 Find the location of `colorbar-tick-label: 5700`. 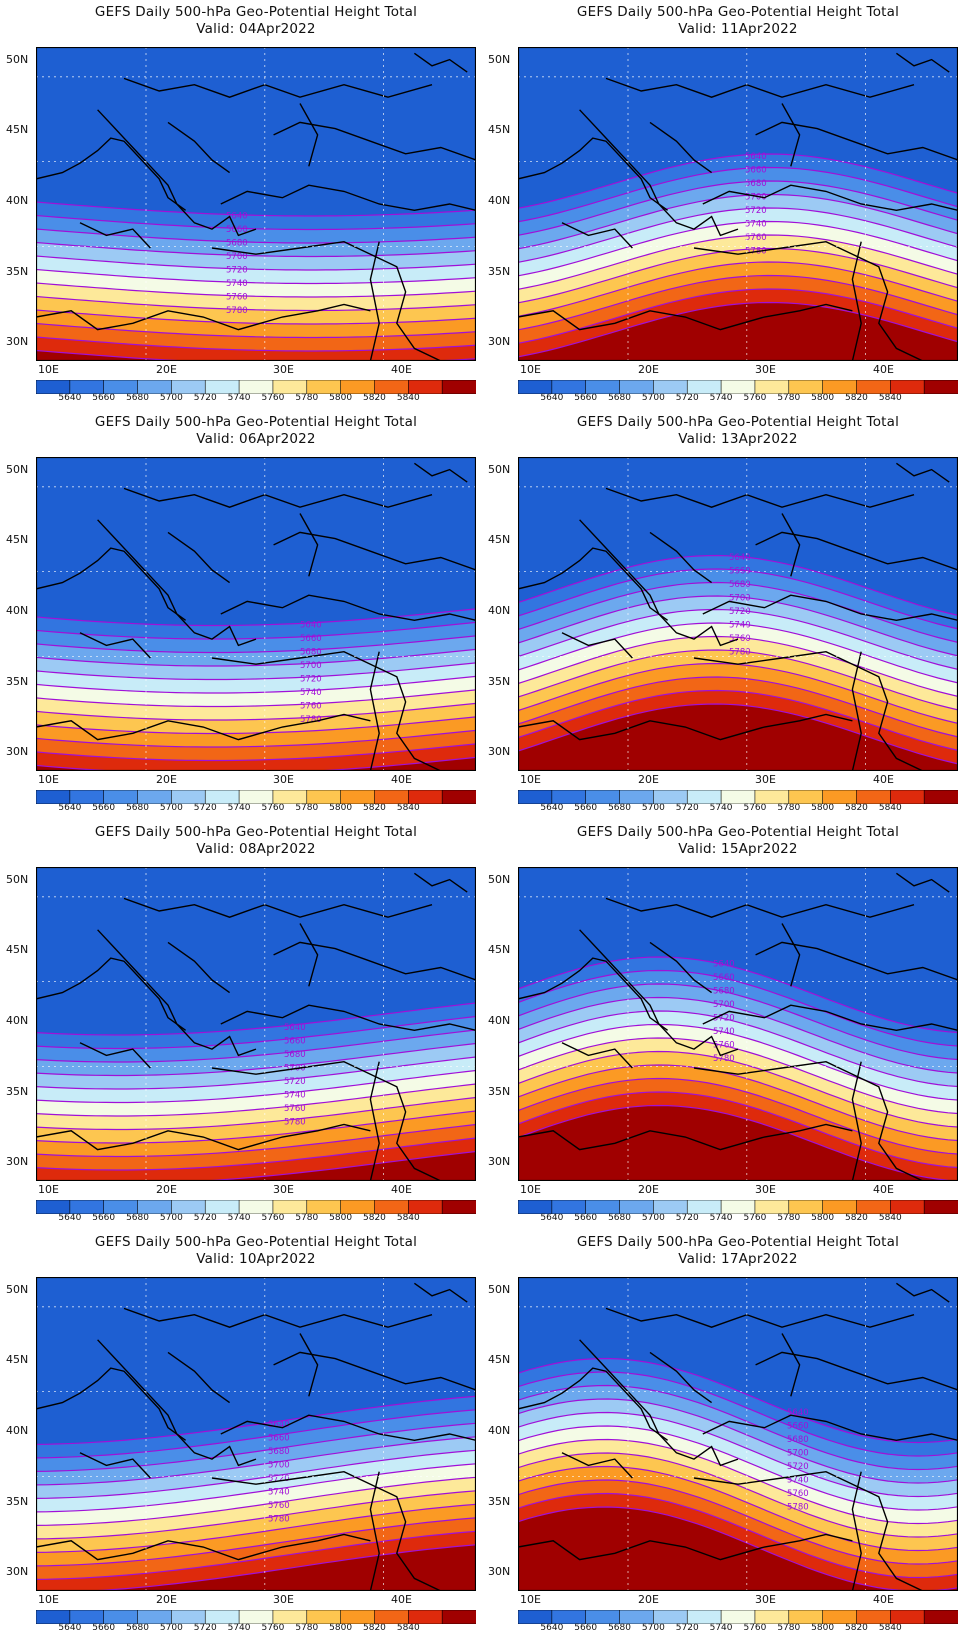

colorbar-tick-label: 5700 is located at coordinates (653, 1218).